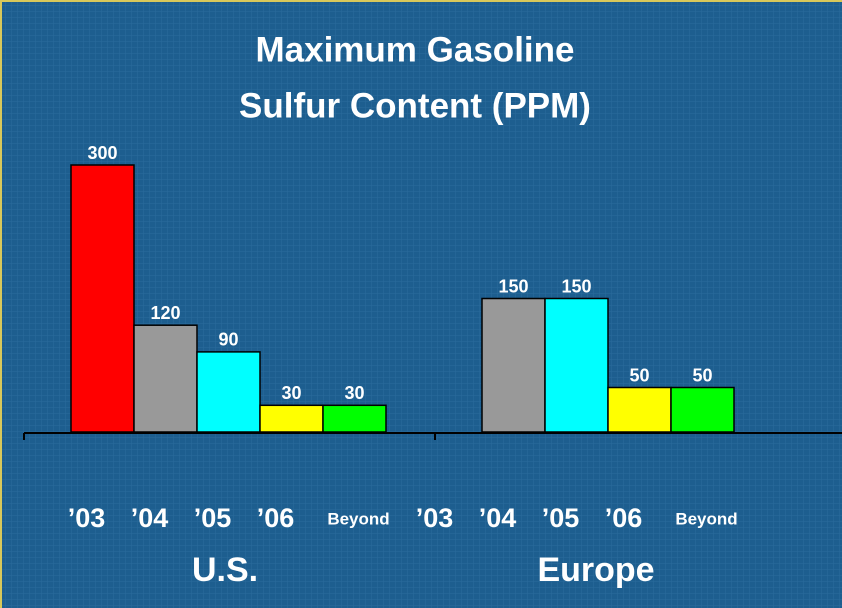 This screenshot has width=842, height=608. I want to click on value-label: 120, so click(165, 313).